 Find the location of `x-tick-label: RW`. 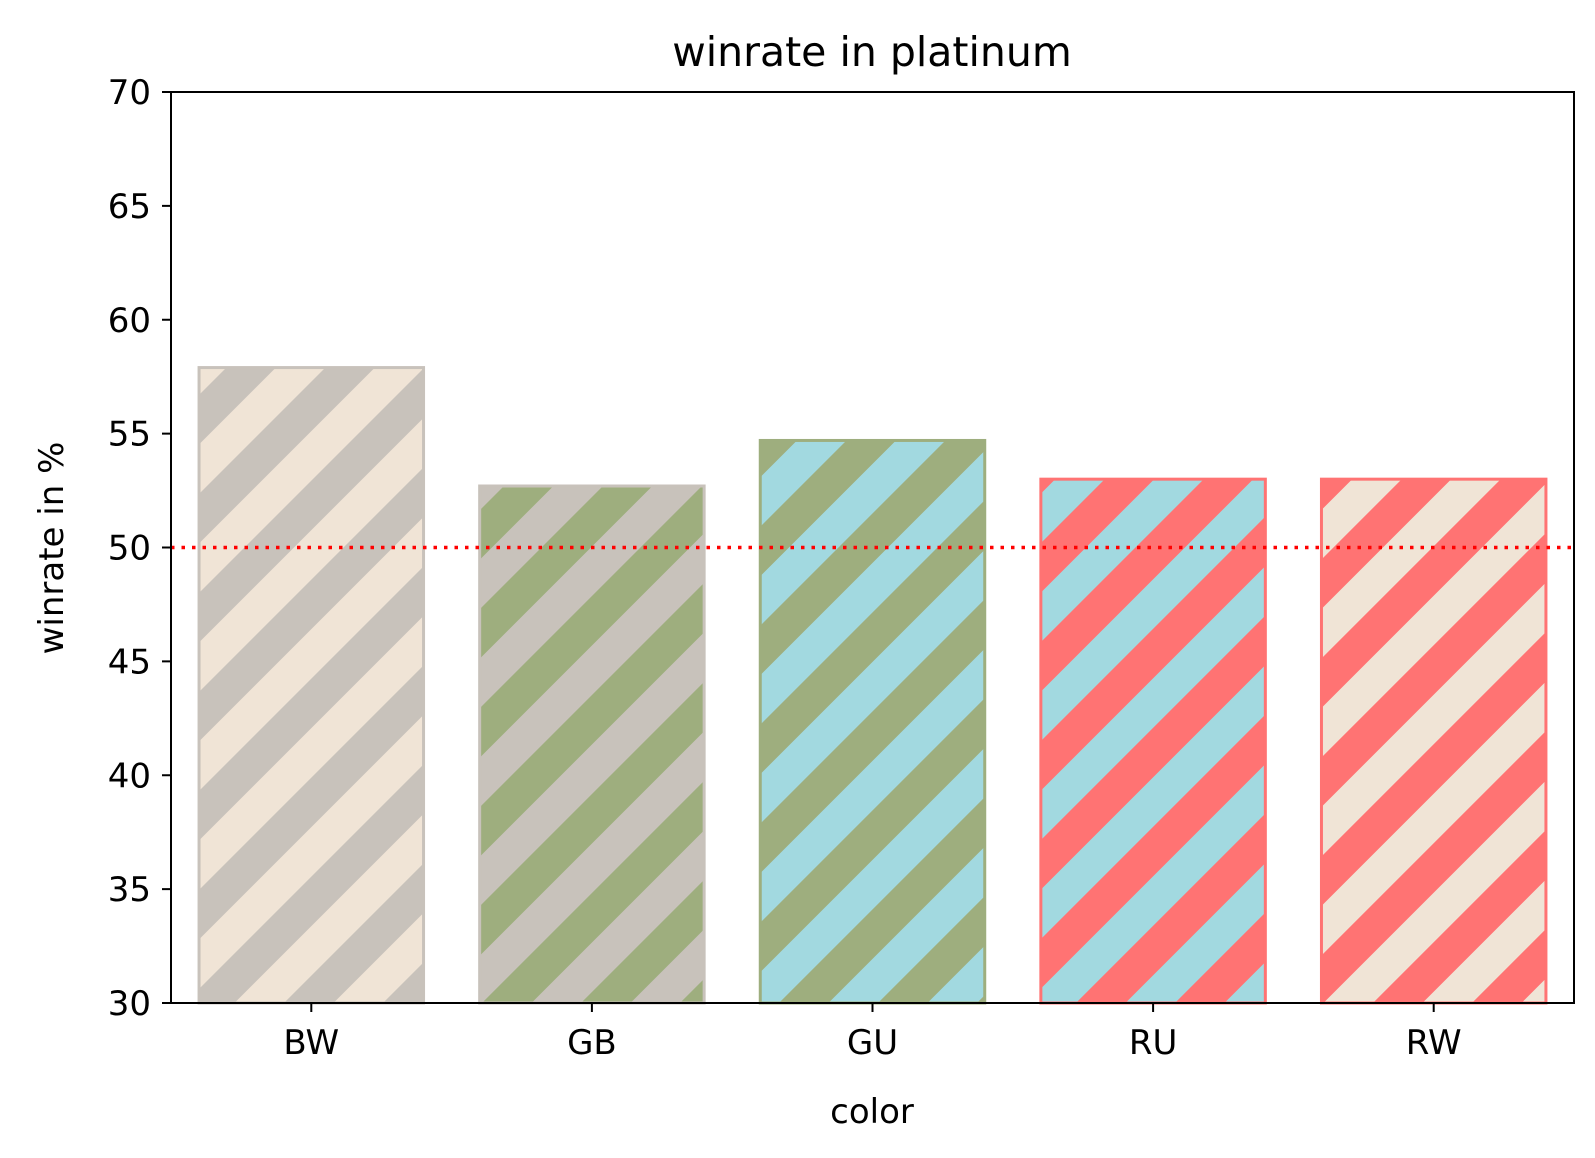

x-tick-label: RW is located at coordinates (1434, 1043).